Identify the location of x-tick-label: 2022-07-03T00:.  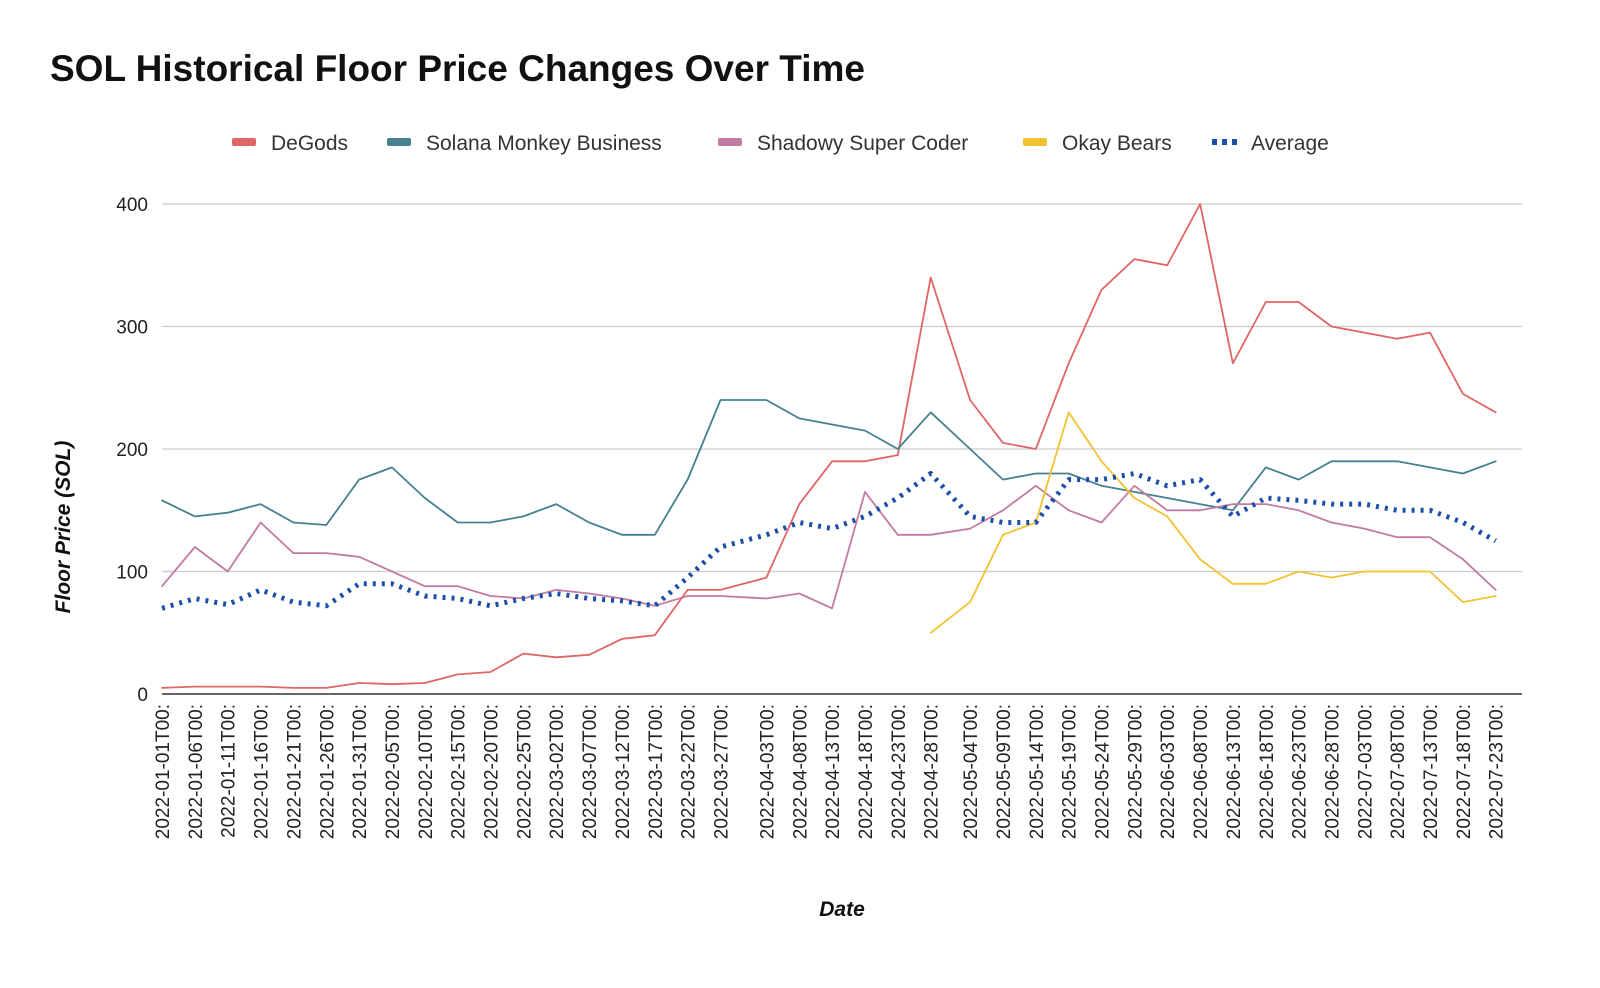
(1365, 771).